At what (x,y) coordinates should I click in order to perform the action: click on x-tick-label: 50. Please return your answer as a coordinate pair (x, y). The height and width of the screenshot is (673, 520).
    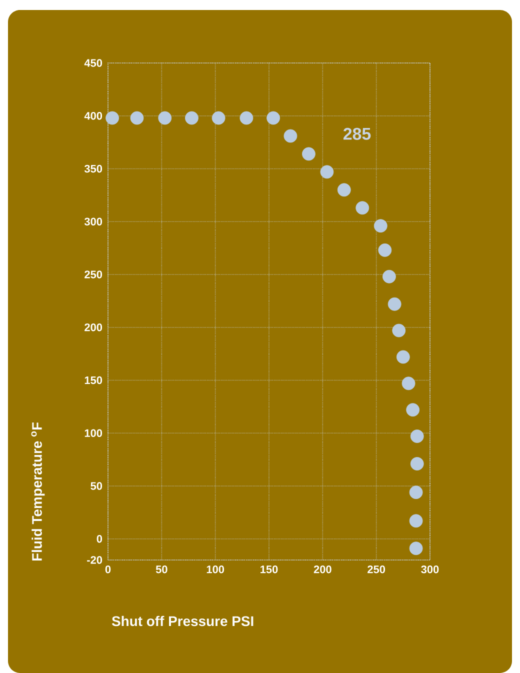
    Looking at the image, I should click on (162, 570).